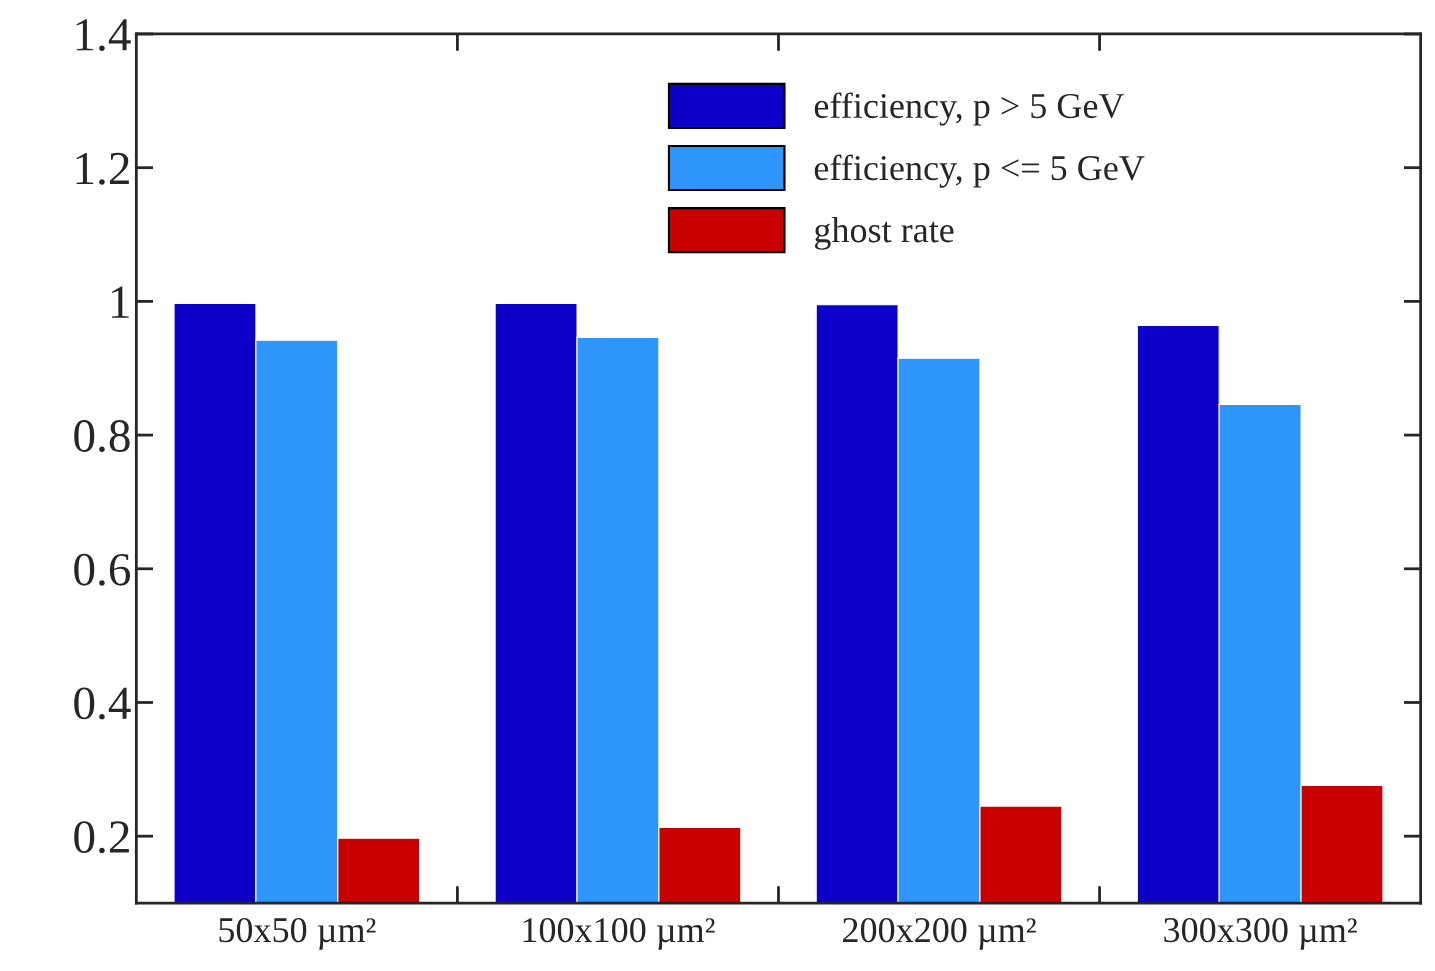 The image size is (1435, 971). Describe the element at coordinates (1260, 933) in the screenshot. I see `x-tick-label: 300x300 µm²` at that location.